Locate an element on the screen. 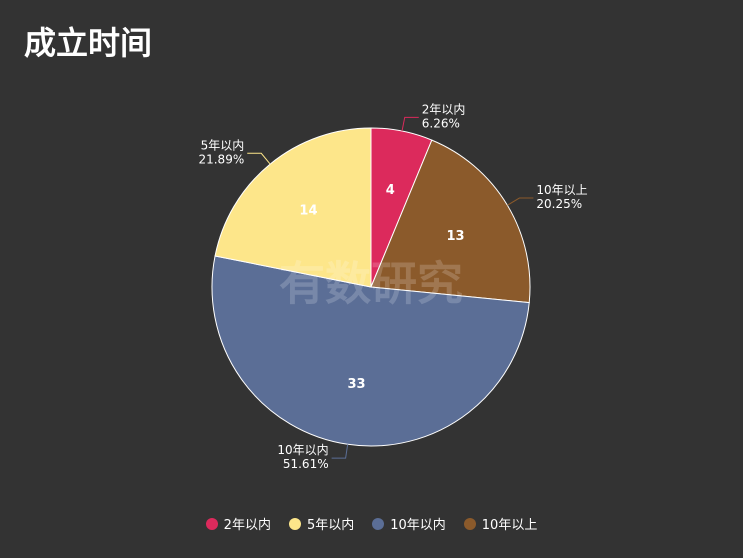 Image resolution: width=743 pixels, height=558 pixels. slice-category-label: 10年以内 is located at coordinates (302, 450).